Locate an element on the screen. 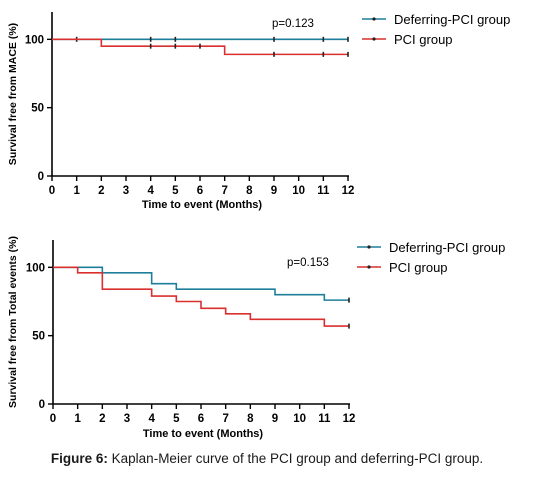 The image size is (534, 481). y-axis-title: Survival free from Total events (%) is located at coordinates (13, 322).